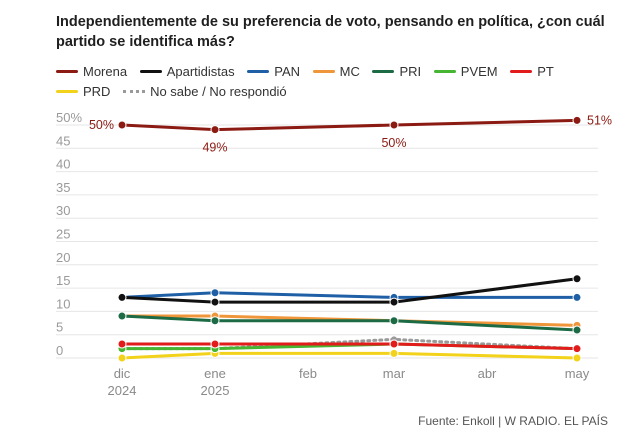 The image size is (640, 434). Describe the element at coordinates (63, 280) in the screenshot. I see `y-tick-label: 15` at that location.